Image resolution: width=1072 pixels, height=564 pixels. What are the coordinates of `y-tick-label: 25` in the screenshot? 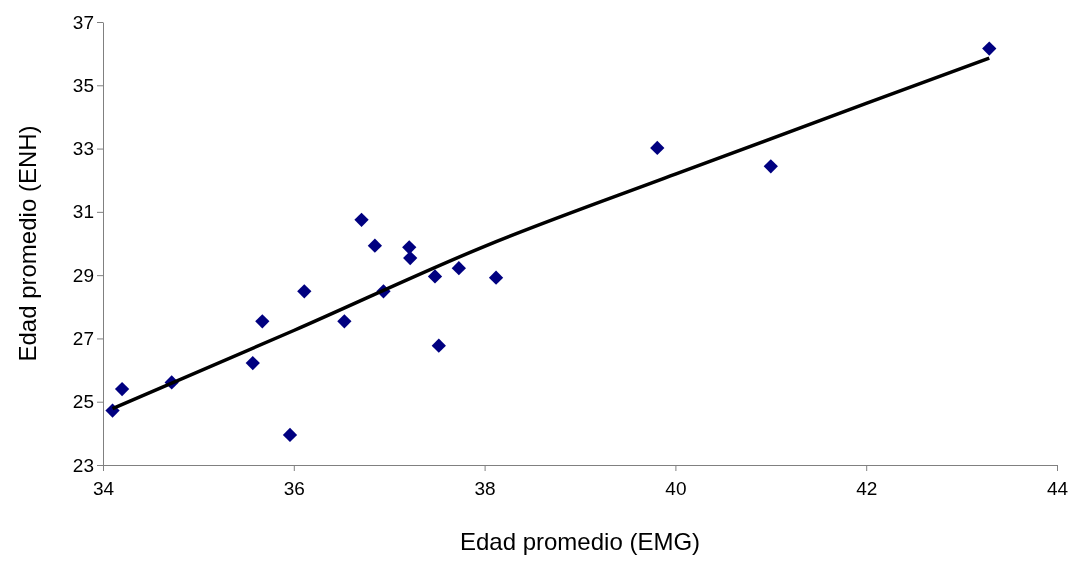 It's located at (83, 402).